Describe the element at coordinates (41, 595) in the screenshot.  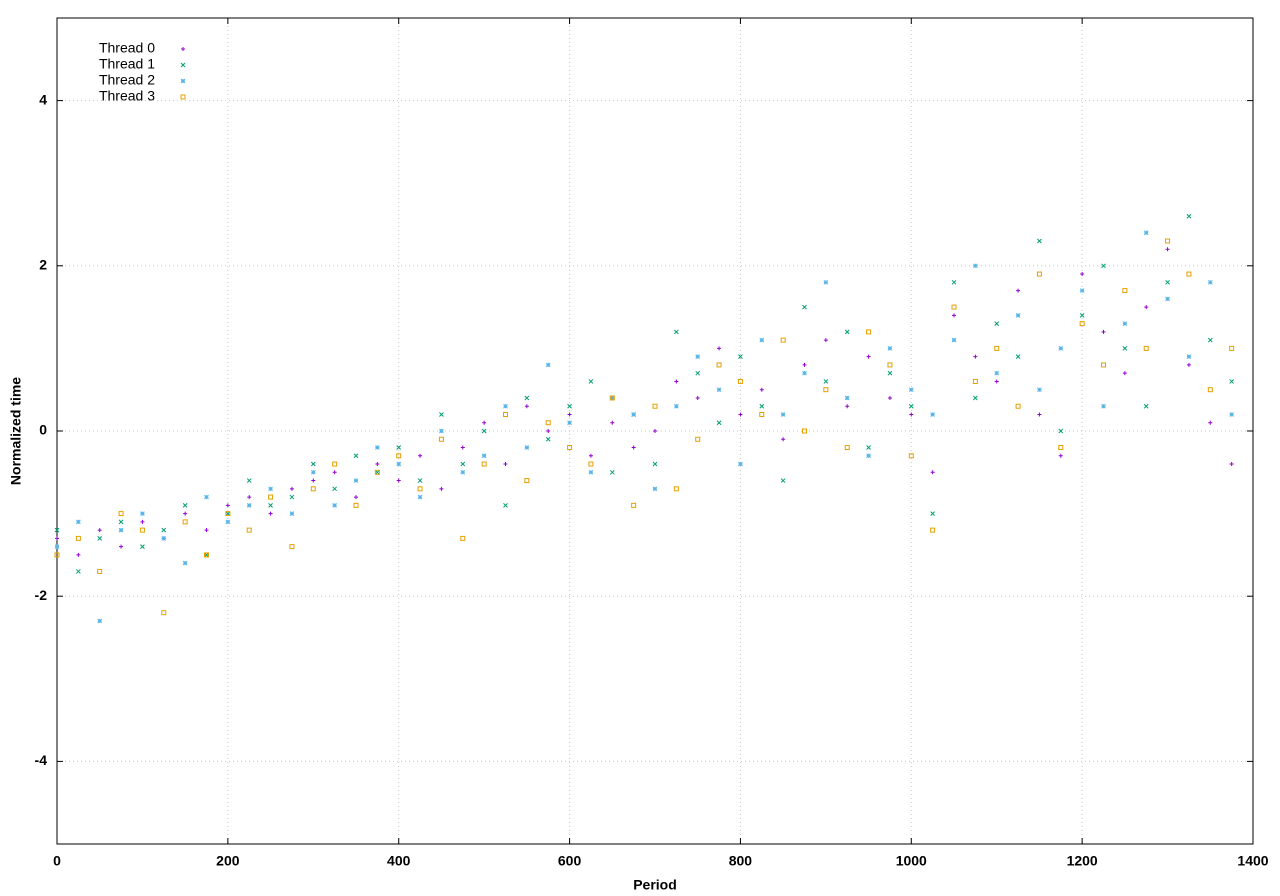
I see `y-tick-label: -2` at that location.